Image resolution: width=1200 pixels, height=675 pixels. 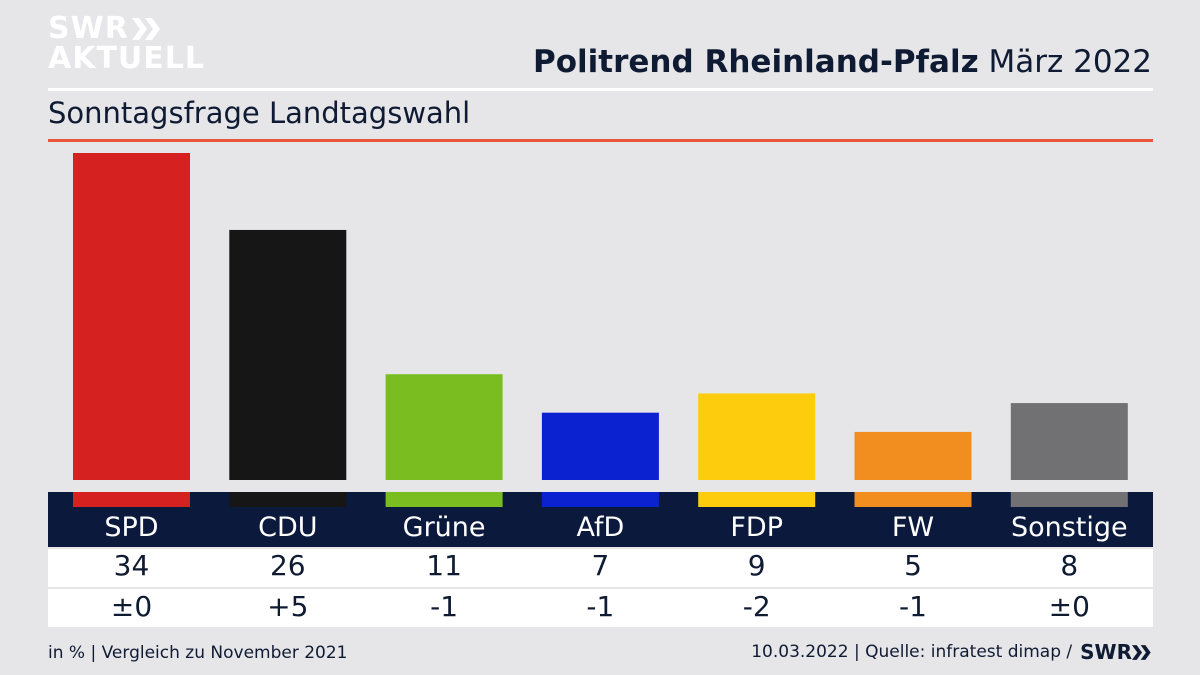 I want to click on logo-aktuell-text: AKTUELL, so click(x=127, y=58).